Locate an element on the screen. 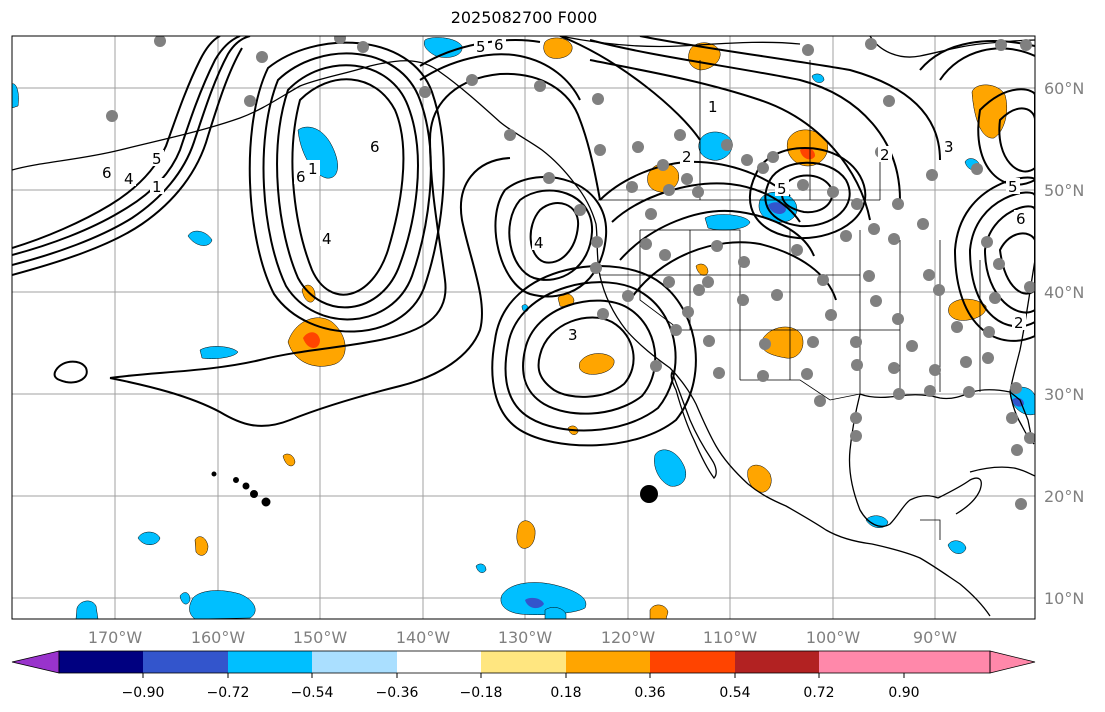 The image size is (1105, 712). colorbar-tick-label: 0.72 is located at coordinates (818, 693).